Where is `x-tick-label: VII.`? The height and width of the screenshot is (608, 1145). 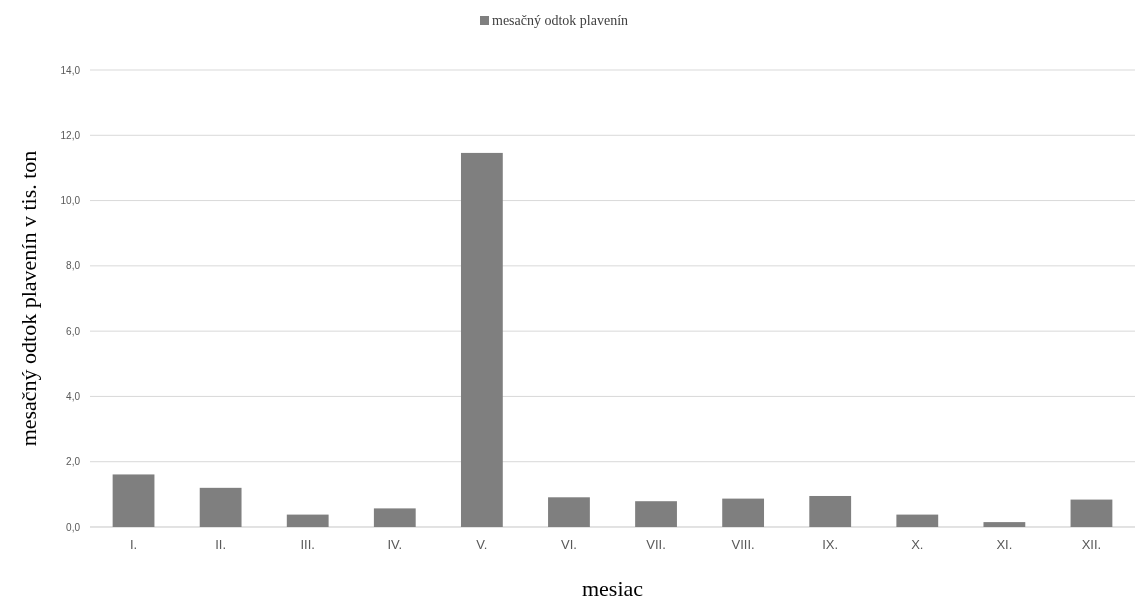 x-tick-label: VII. is located at coordinates (656, 544).